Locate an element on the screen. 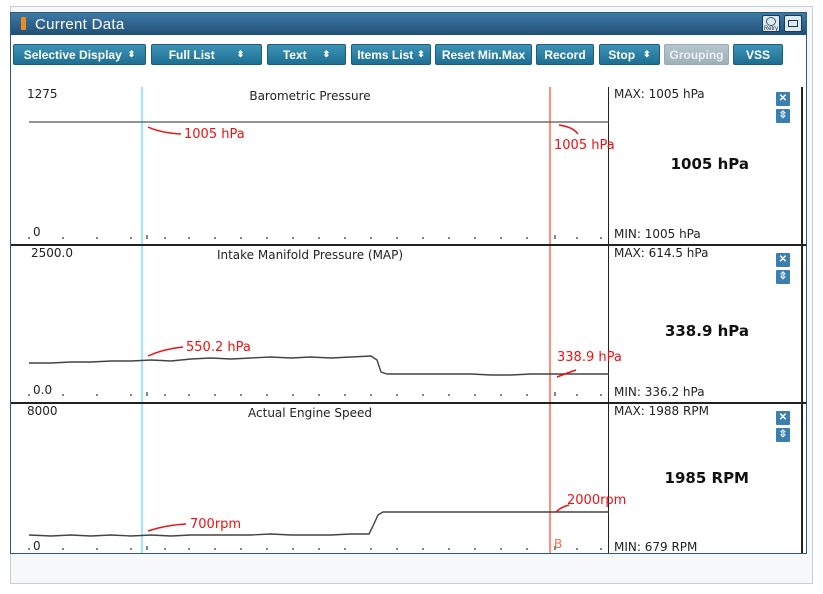  stop-button: Stop ⬍ is located at coordinates (629, 54).